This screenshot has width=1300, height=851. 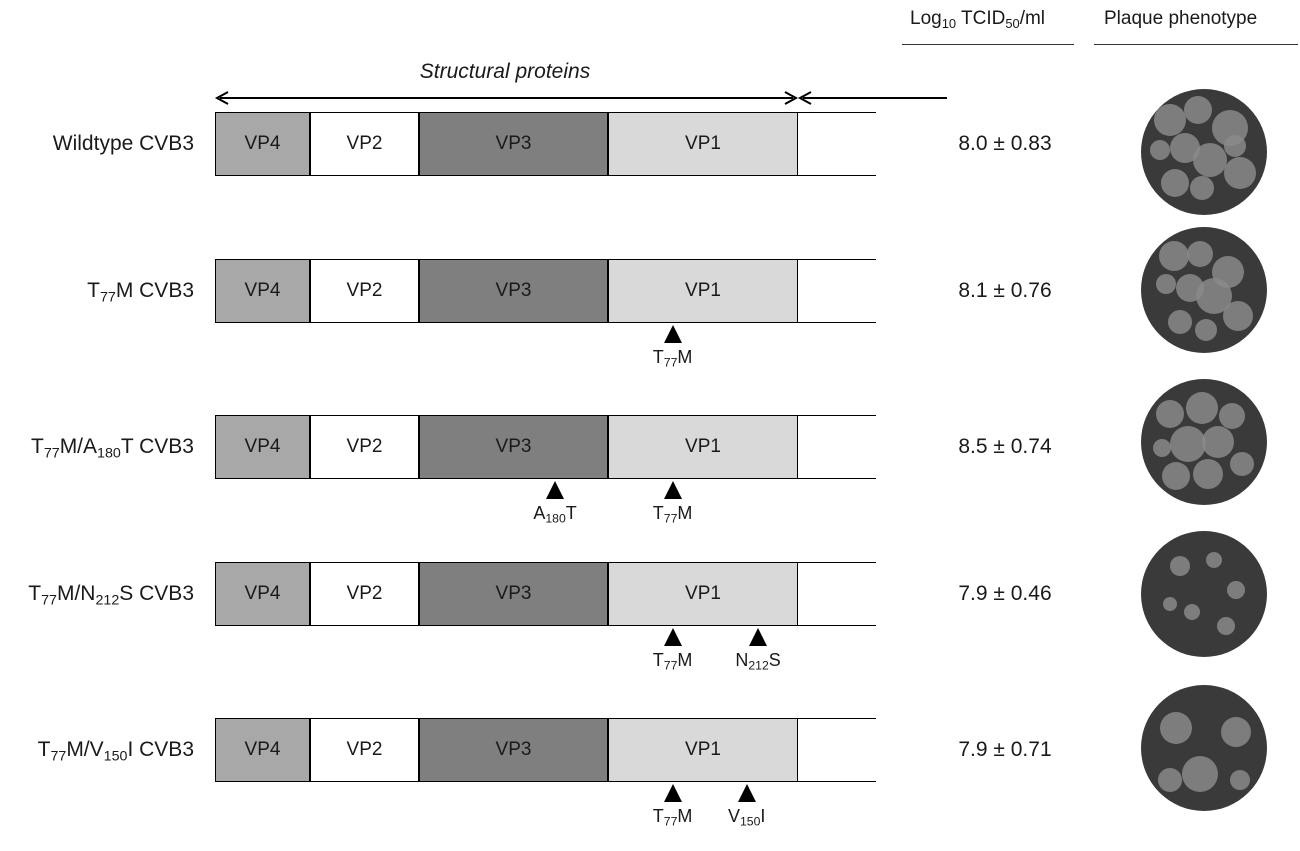 I want to click on row-label: T77M CVB3, so click(x=140, y=292).